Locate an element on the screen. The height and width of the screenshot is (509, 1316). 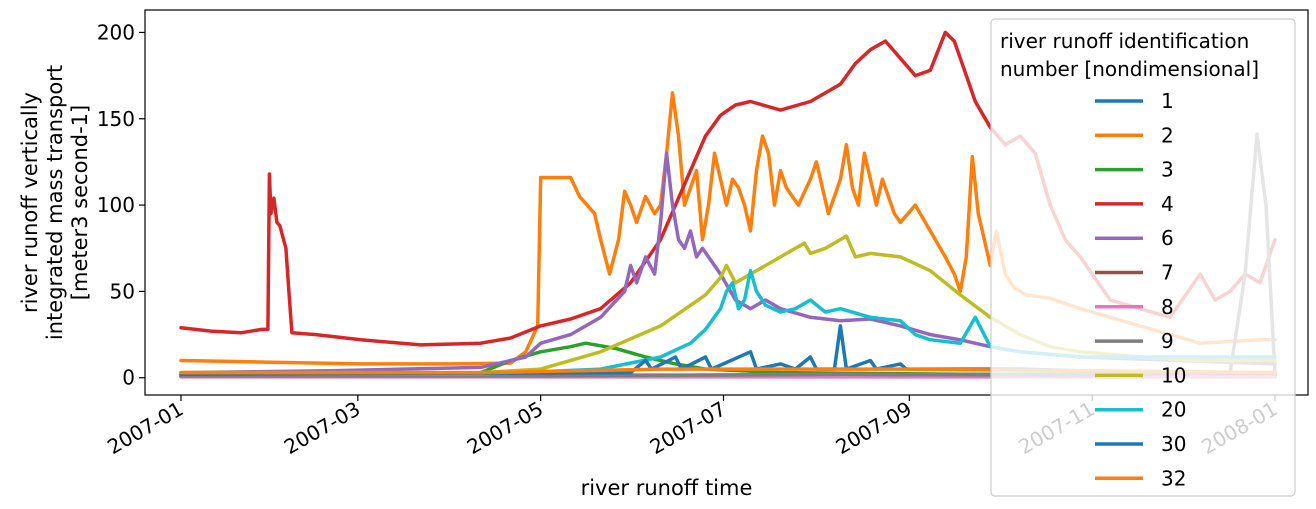
x-tick-label: 2007-03 is located at coordinates (322, 428).